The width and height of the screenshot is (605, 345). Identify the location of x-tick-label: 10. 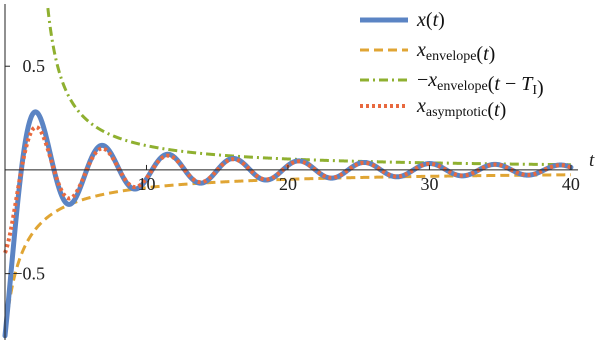
(146, 184).